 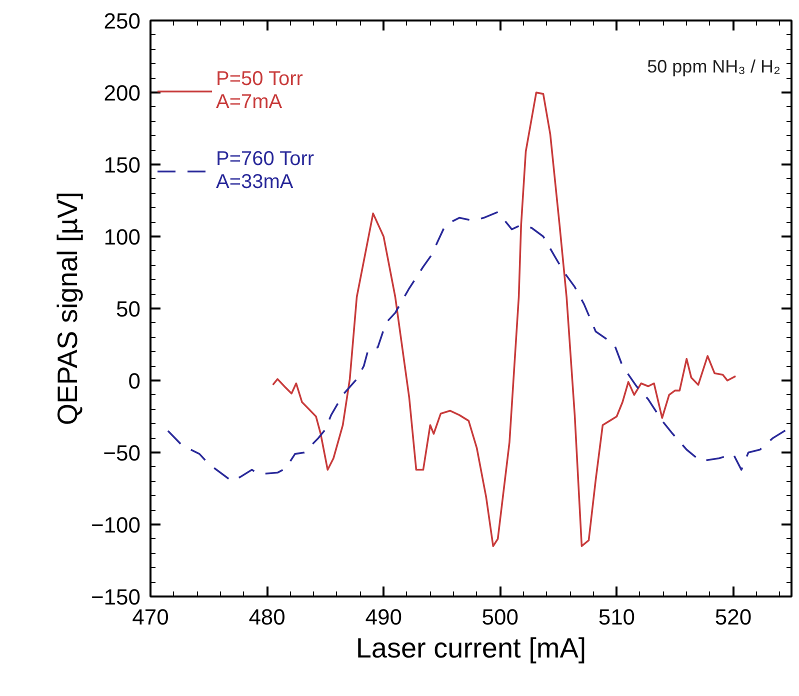 I want to click on y-tick-label: −100, so click(x=115, y=525).